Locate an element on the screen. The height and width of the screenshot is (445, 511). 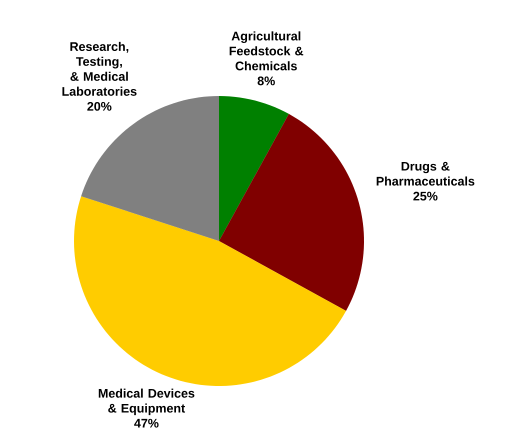
data-label: 8% is located at coordinates (266, 81).